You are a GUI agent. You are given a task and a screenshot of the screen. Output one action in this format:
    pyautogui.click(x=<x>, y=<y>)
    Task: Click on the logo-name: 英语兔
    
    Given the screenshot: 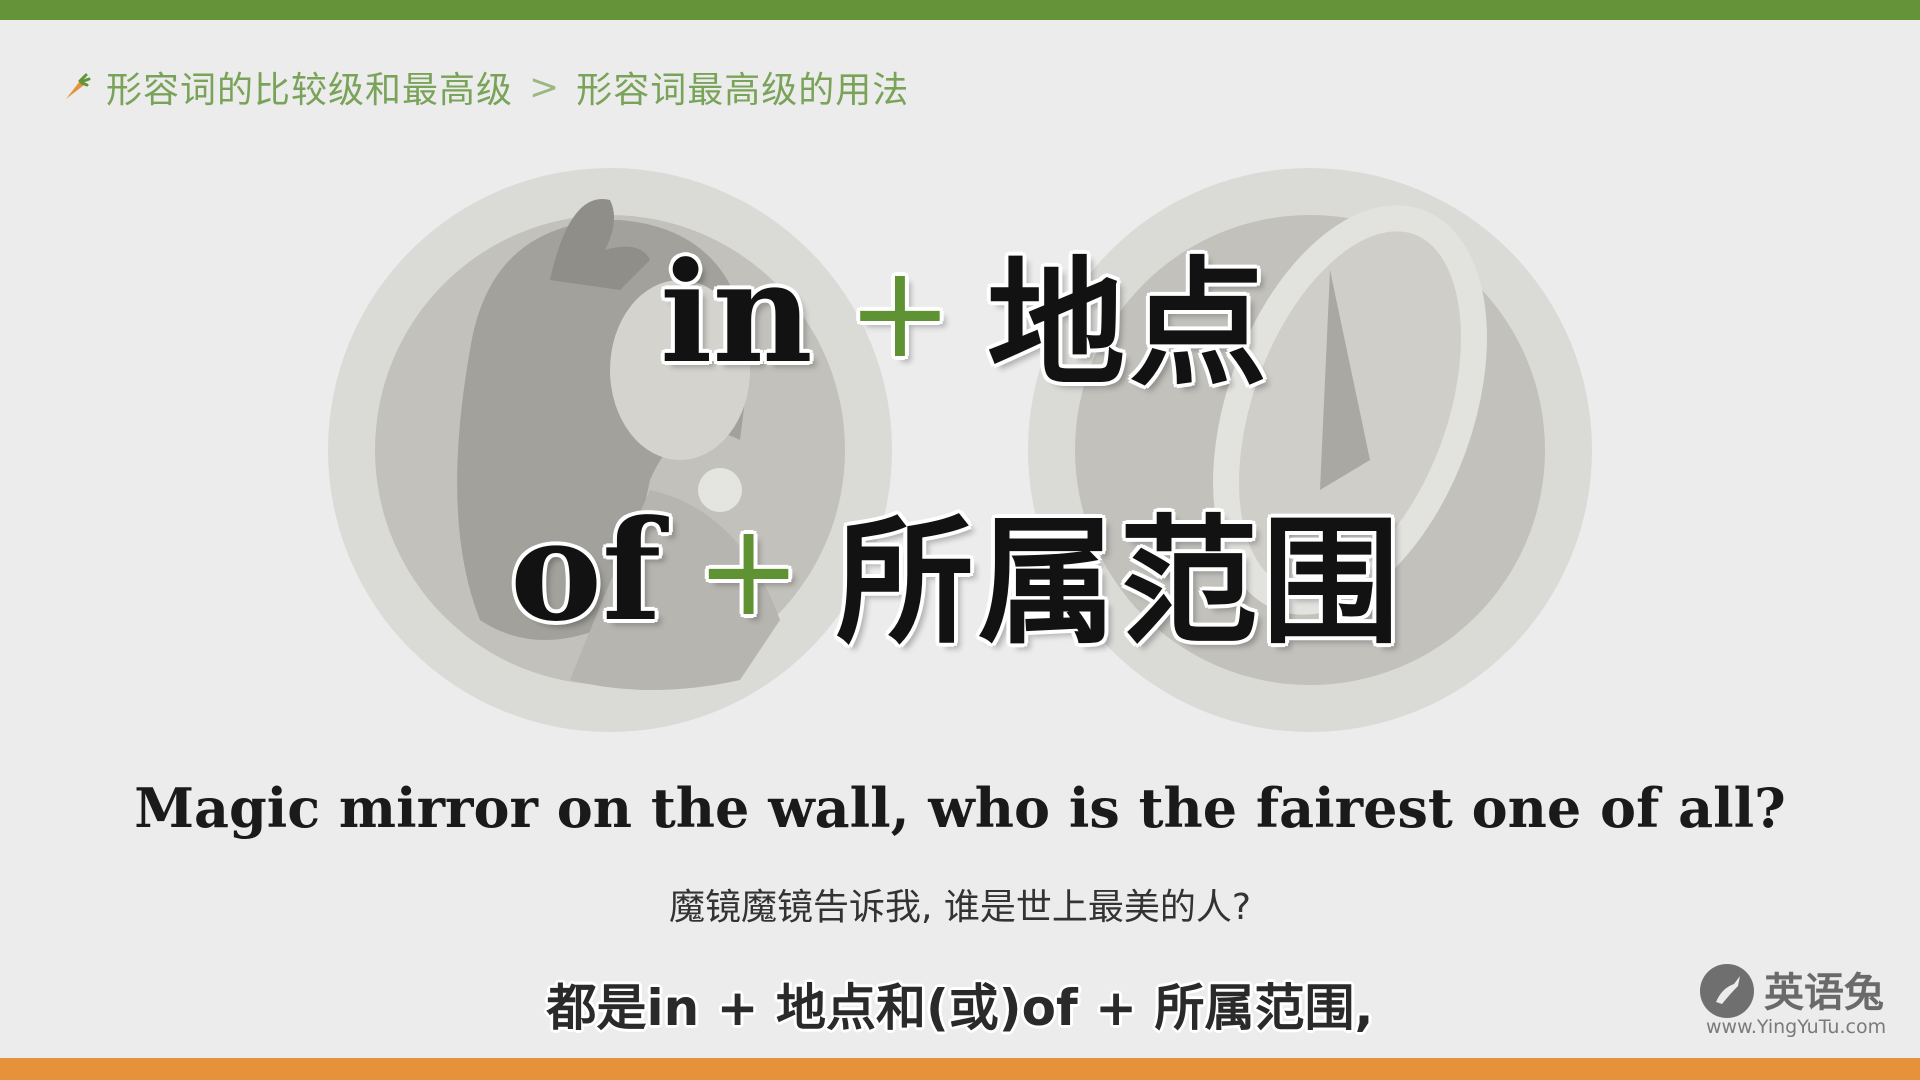 What is the action you would take?
    pyautogui.click(x=1824, y=992)
    